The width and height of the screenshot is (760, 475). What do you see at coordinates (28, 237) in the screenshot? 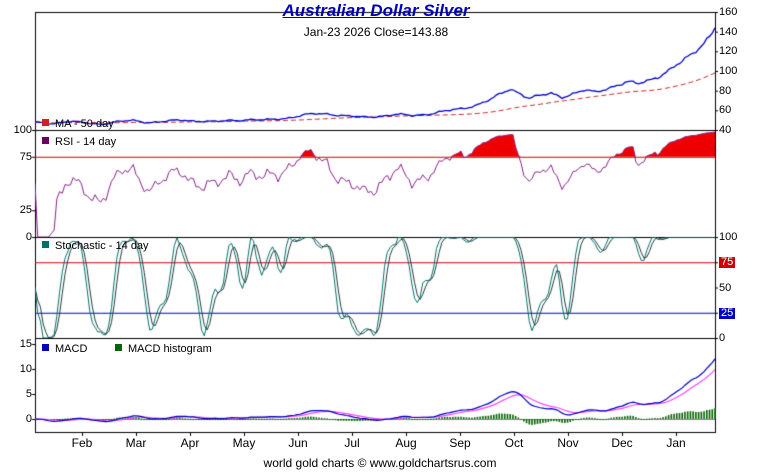
I see `rsi-ytick-label: 0` at bounding box center [28, 237].